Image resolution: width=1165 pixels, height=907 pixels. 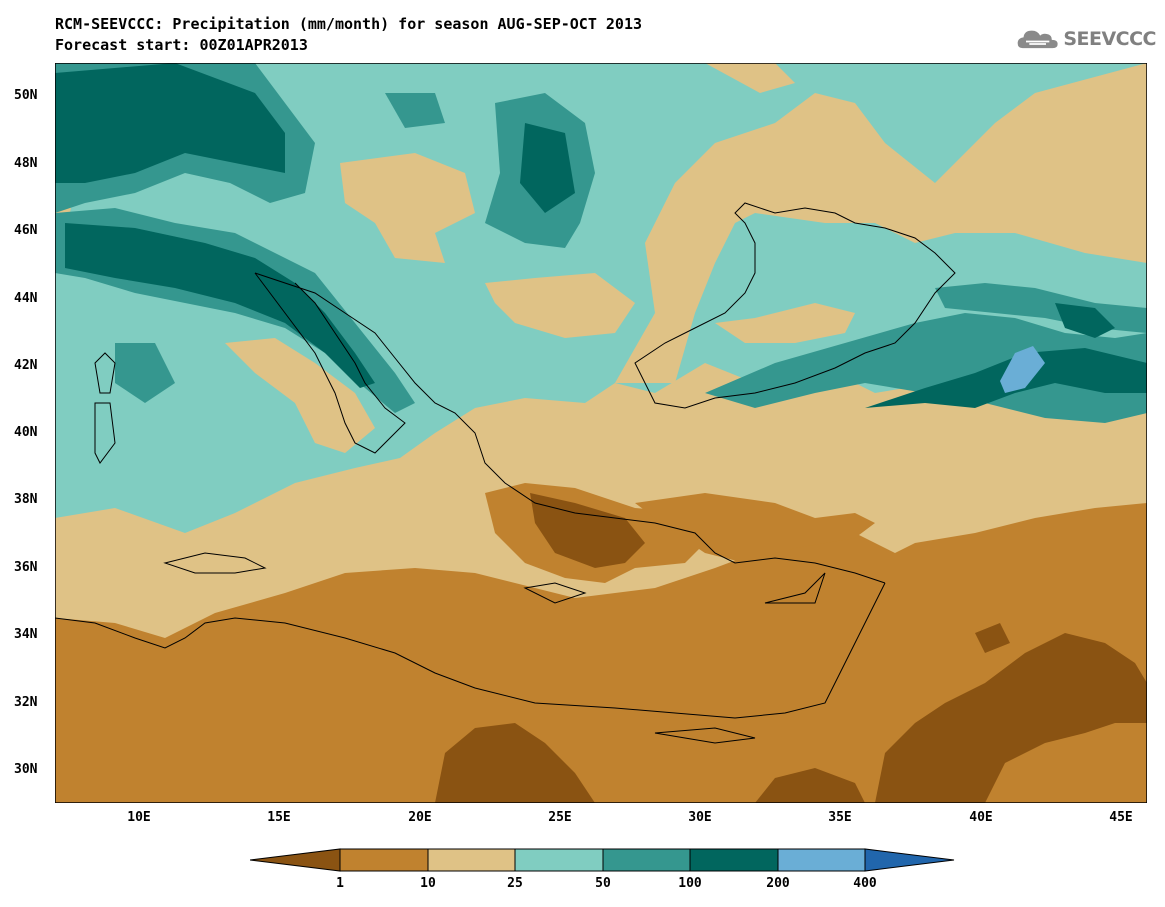 I want to click on seevccc-logo: SEEVCCC, so click(x=1086, y=39).